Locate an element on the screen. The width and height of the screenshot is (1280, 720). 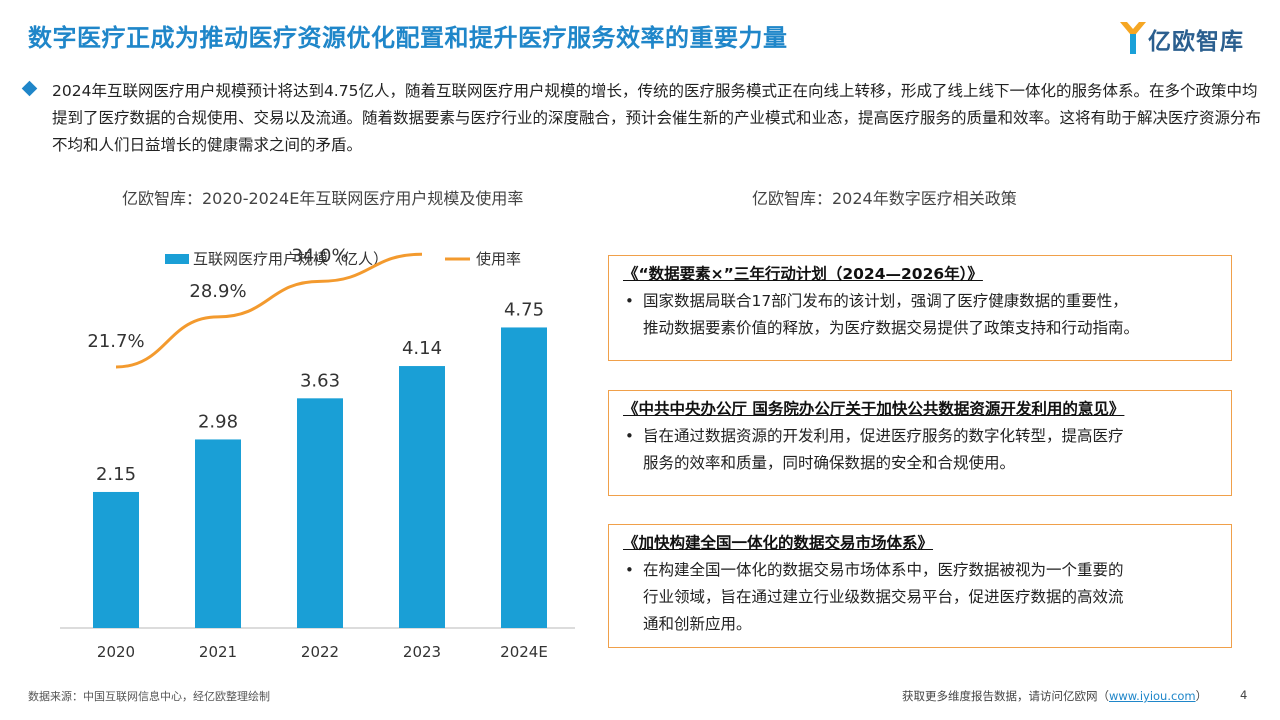
logo: 亿欧智库 is located at coordinates (1188, 38).